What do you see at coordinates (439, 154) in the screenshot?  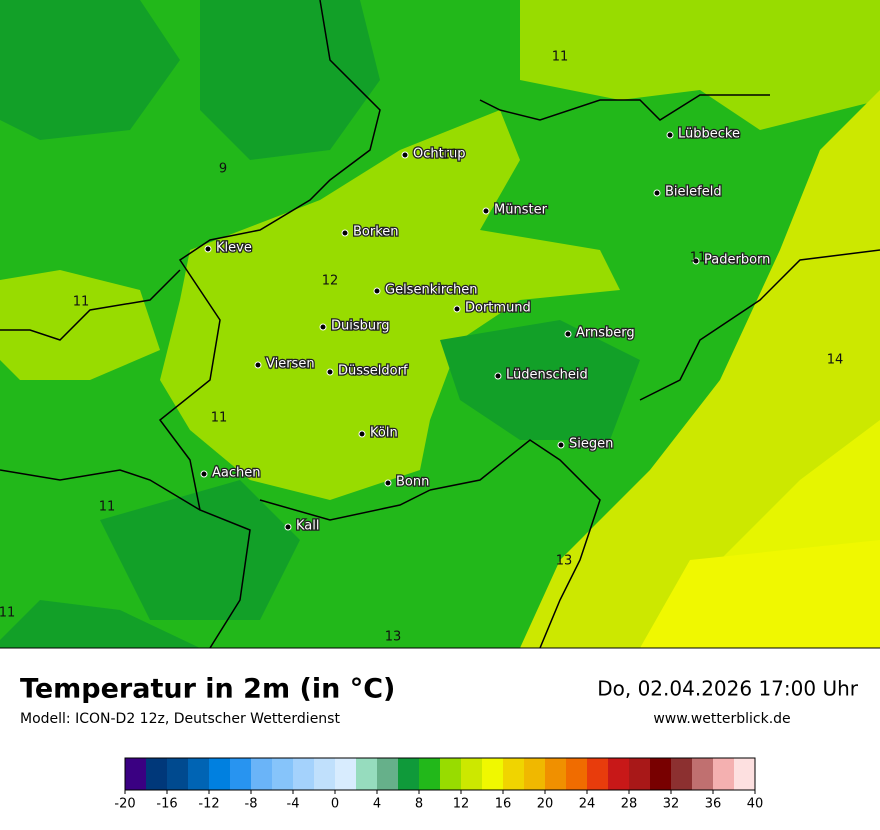 I see `city-label: Ochtrup` at bounding box center [439, 154].